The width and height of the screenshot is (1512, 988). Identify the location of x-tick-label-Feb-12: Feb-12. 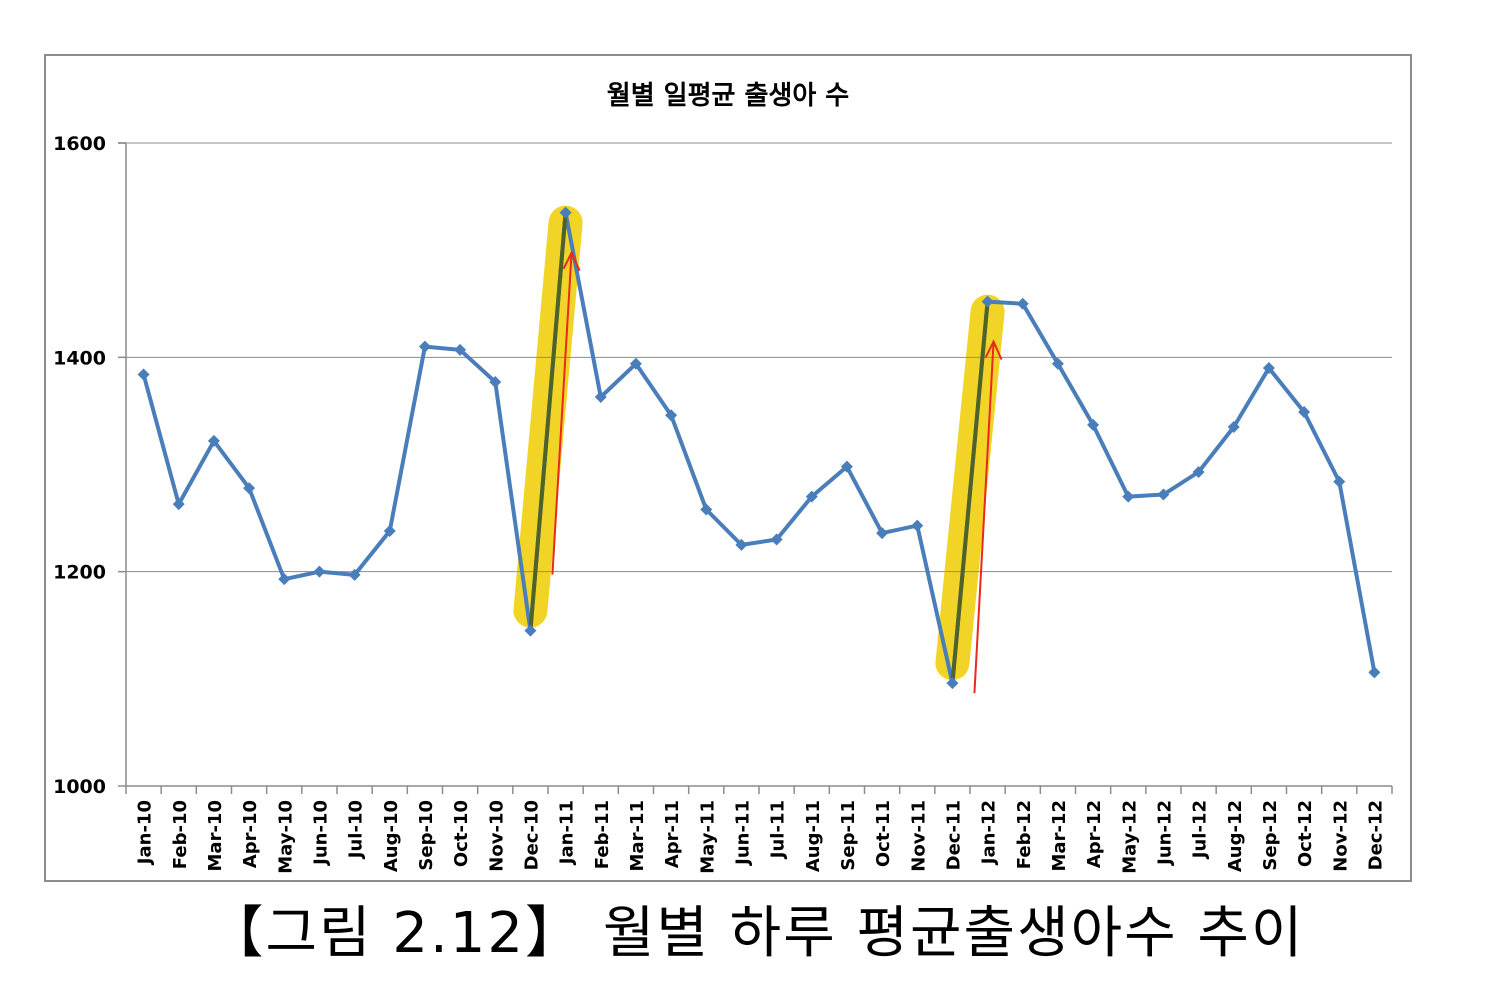
(1024, 834).